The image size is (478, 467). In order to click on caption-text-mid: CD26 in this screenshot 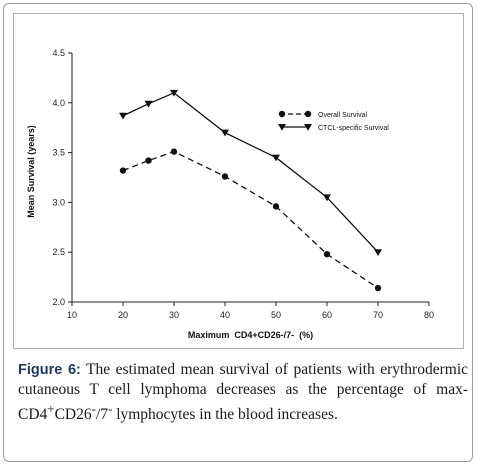, I will do `click(73, 415)`.